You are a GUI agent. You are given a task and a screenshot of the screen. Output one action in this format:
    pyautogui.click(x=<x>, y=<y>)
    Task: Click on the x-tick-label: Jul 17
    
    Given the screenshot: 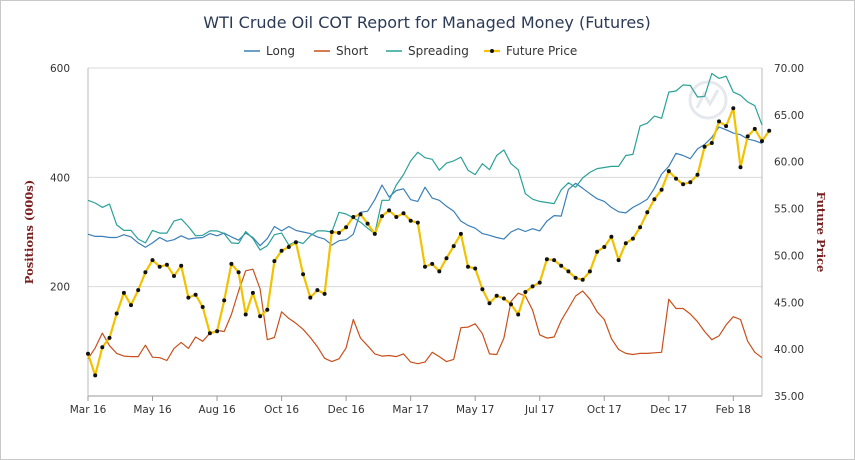 What is the action you would take?
    pyautogui.click(x=539, y=410)
    